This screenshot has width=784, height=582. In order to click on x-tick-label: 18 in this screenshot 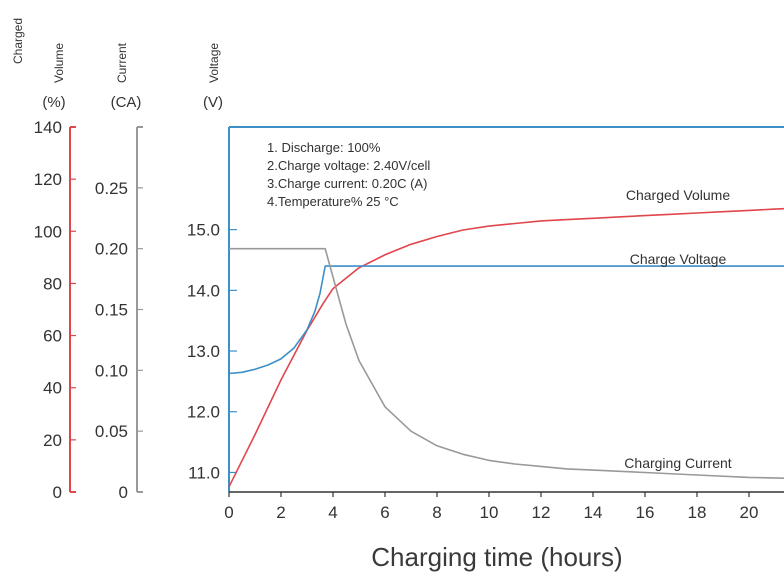, I will do `click(697, 512)`.